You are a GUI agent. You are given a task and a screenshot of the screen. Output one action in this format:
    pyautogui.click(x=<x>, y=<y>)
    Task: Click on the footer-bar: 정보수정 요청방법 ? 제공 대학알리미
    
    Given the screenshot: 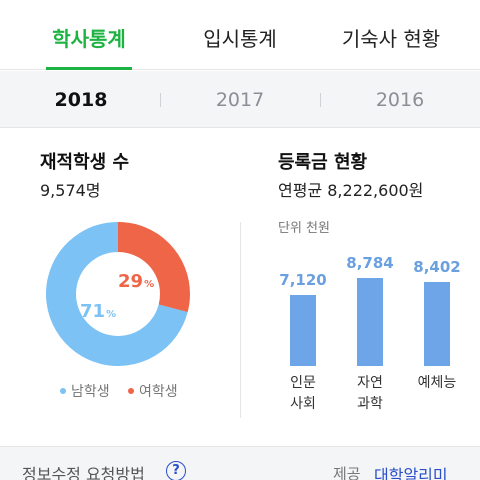 What is the action you would take?
    pyautogui.click(x=240, y=463)
    